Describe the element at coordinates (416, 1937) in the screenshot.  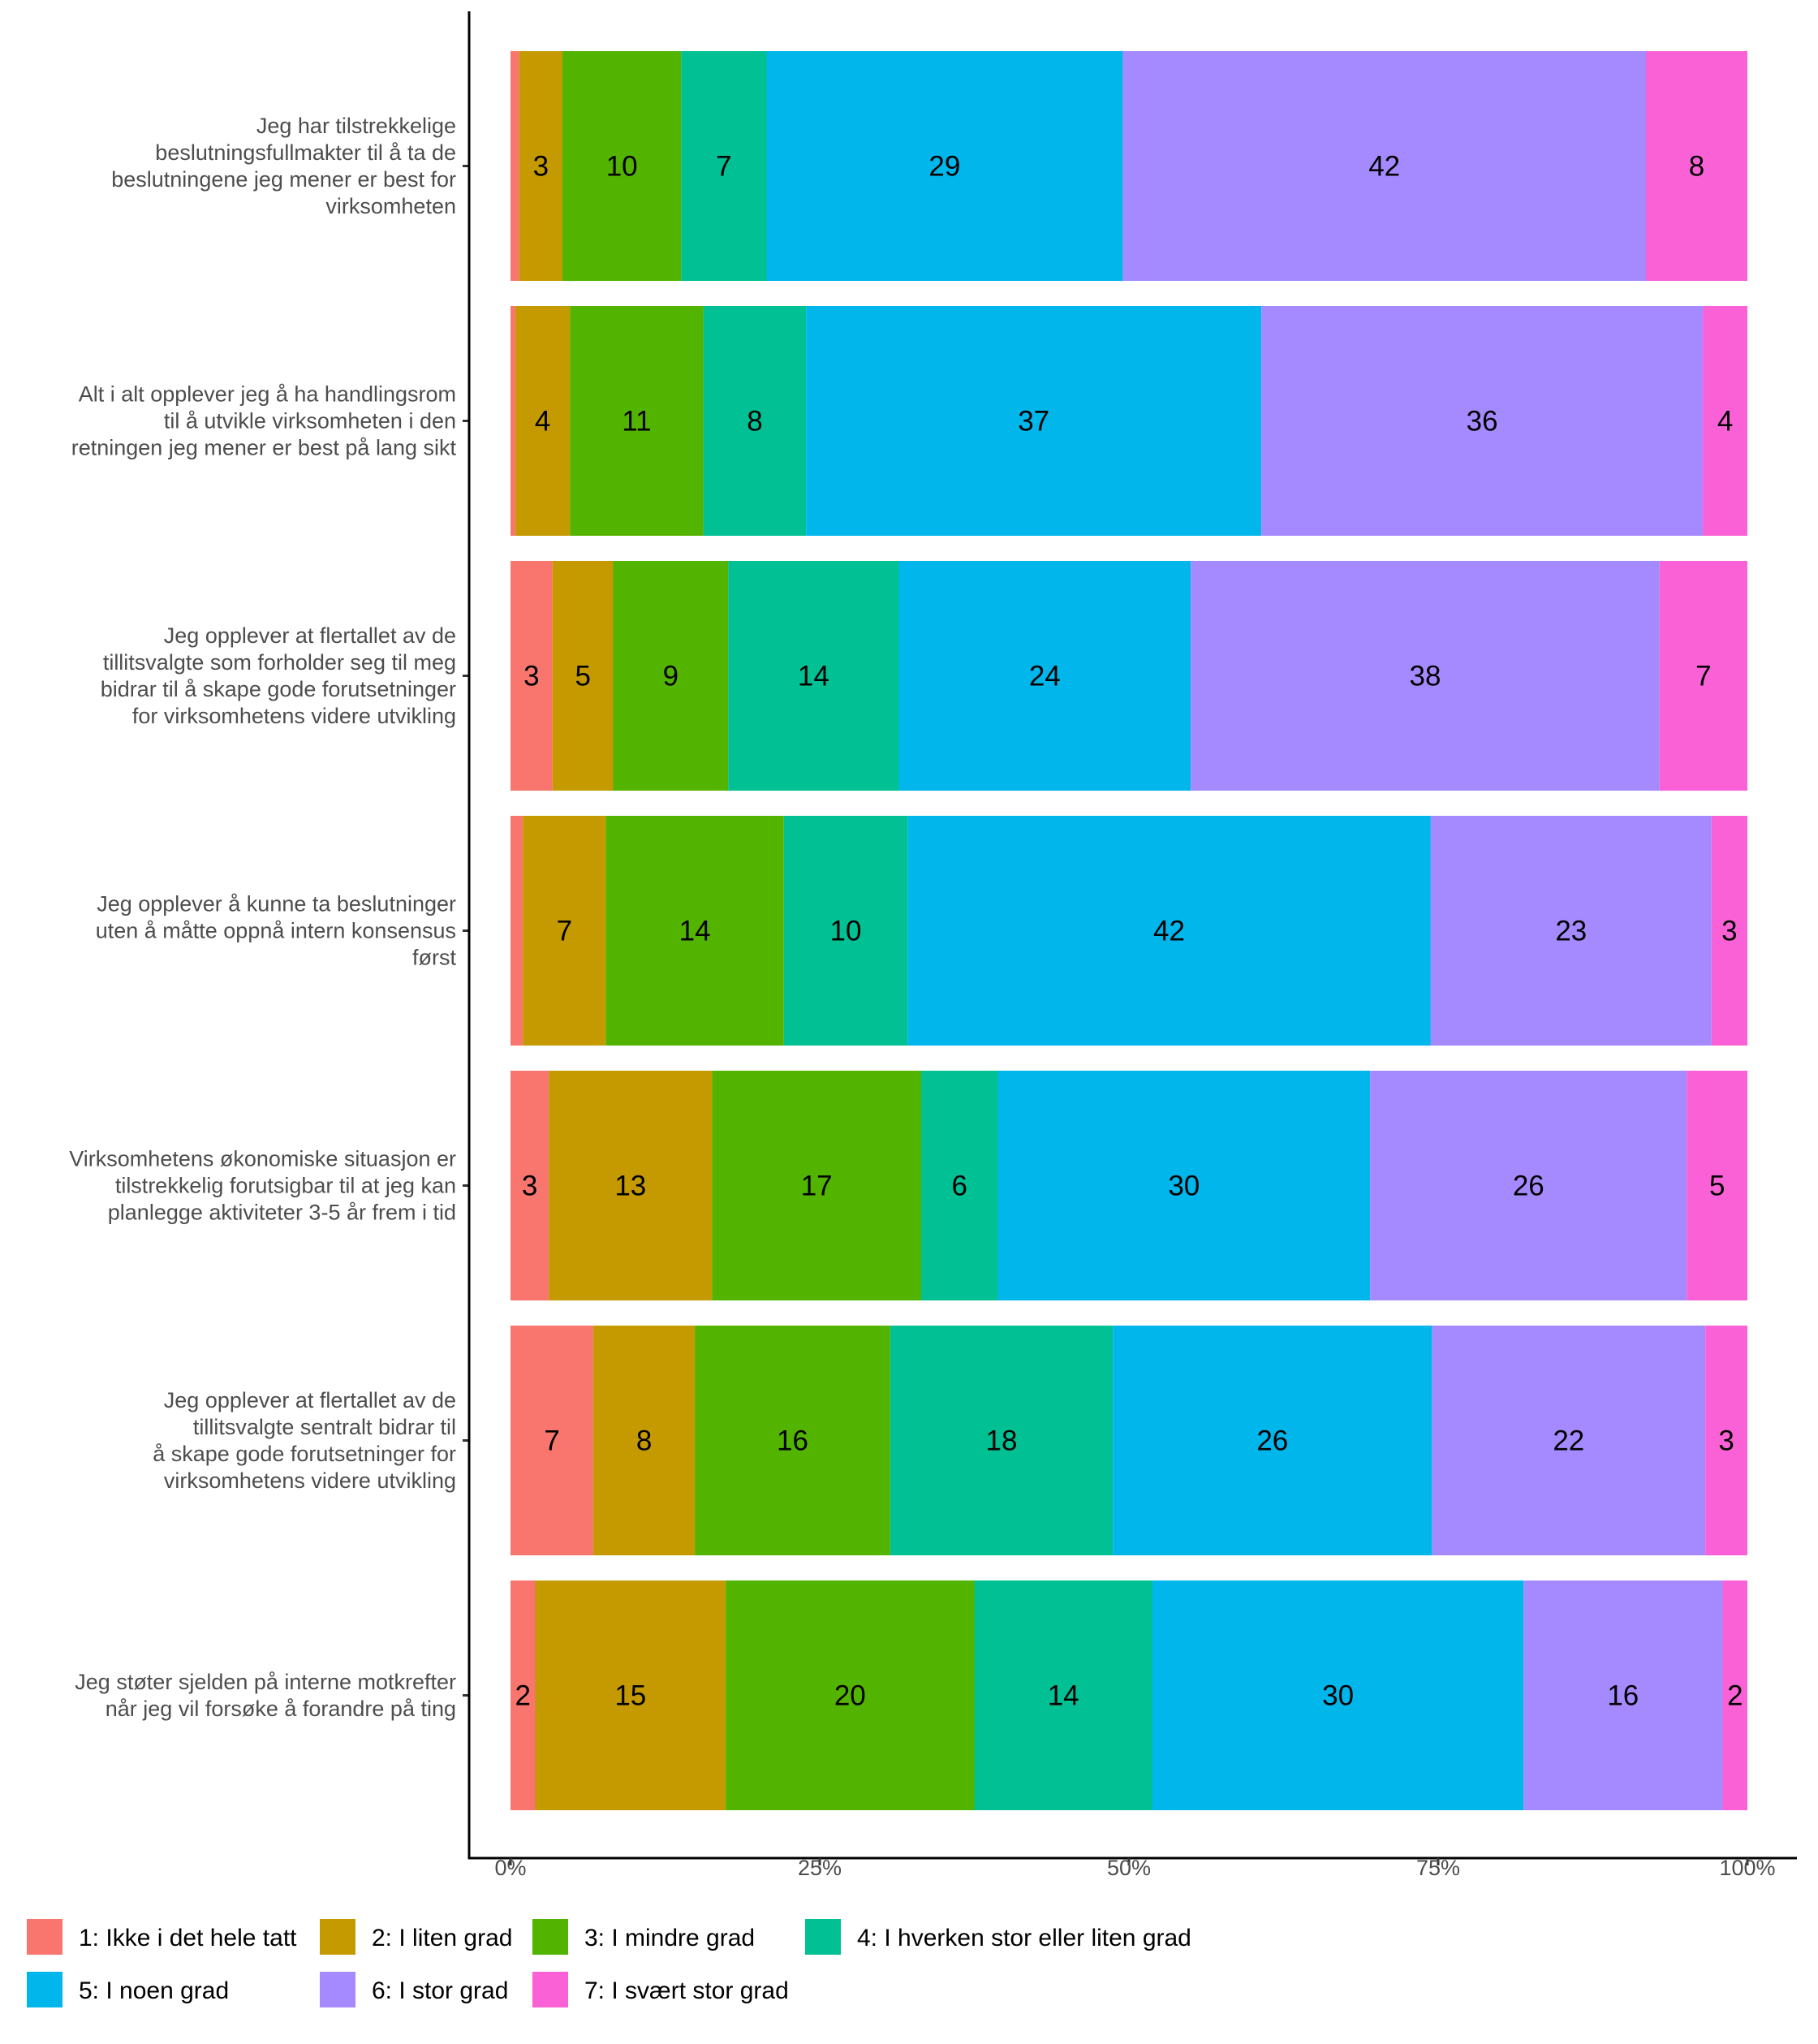
I see `legend-item: 2: I liten grad` at that location.